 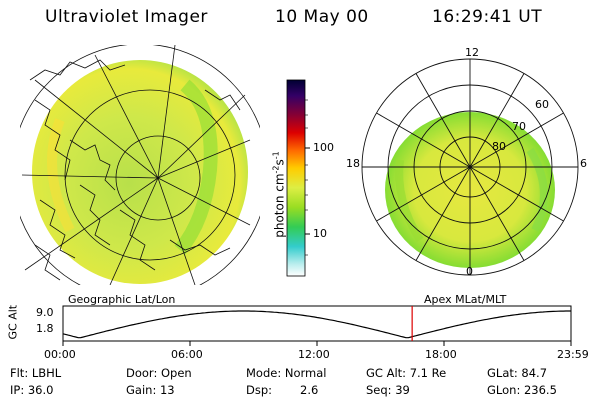 I want to click on filter-info: Flt: LBHL, so click(x=36, y=373).